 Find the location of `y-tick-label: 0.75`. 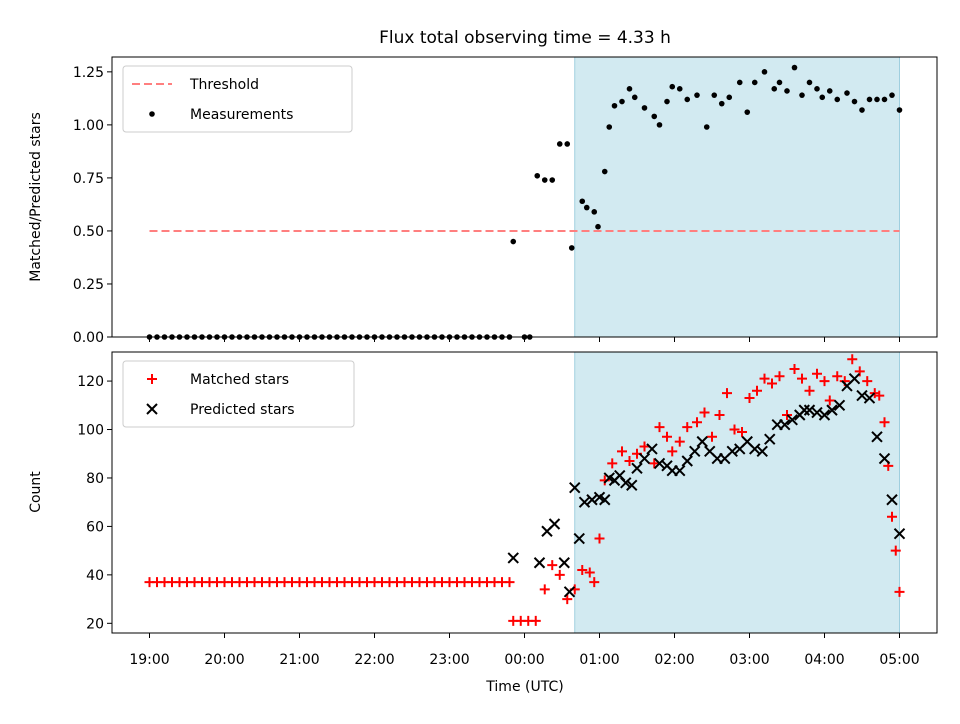

y-tick-label: 0.75 is located at coordinates (88, 179).